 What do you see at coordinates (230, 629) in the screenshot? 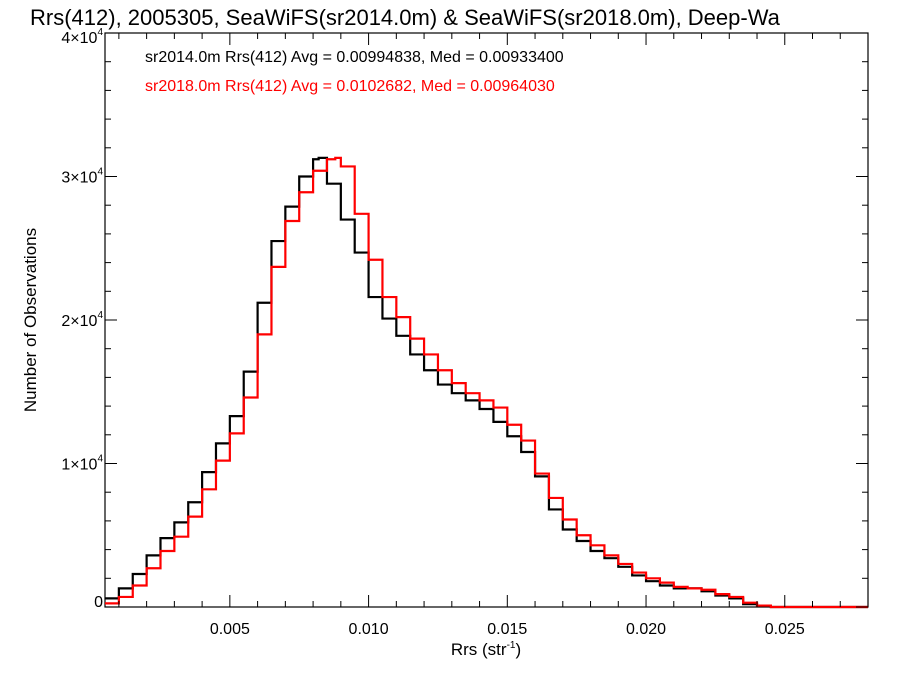
I see `x-tick-label: 0.005` at bounding box center [230, 629].